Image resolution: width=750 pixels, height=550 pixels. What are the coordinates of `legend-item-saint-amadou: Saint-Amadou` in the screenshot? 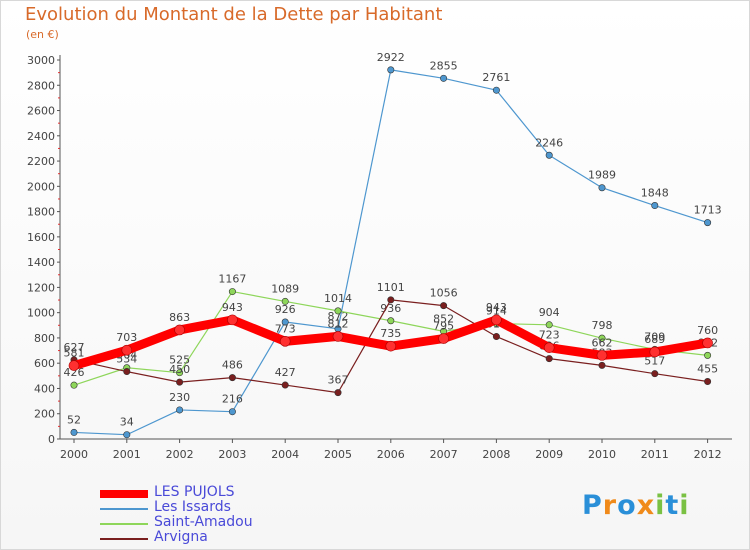 It's located at (210, 522).